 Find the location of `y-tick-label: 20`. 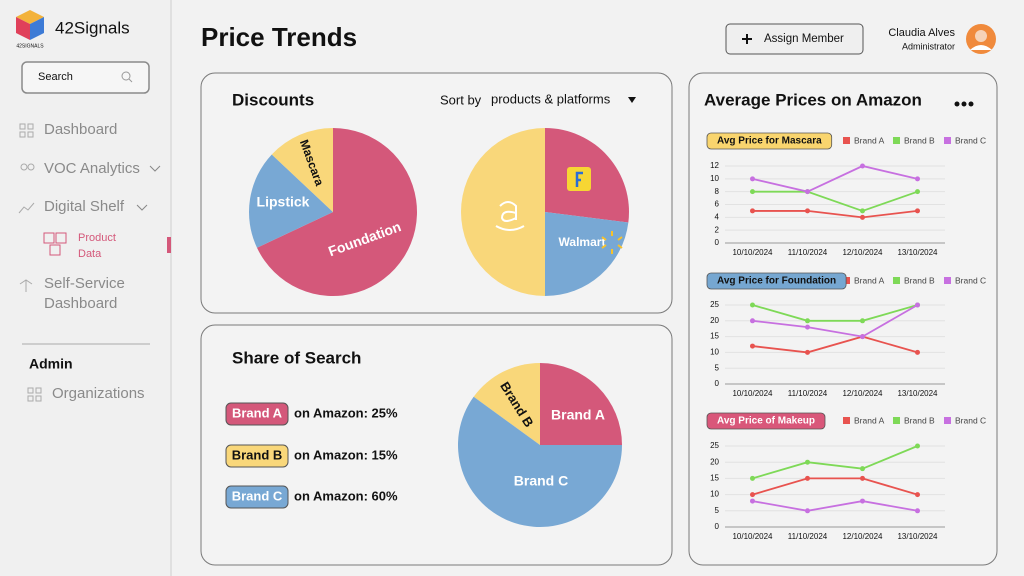

y-tick-label: 20 is located at coordinates (714, 461).